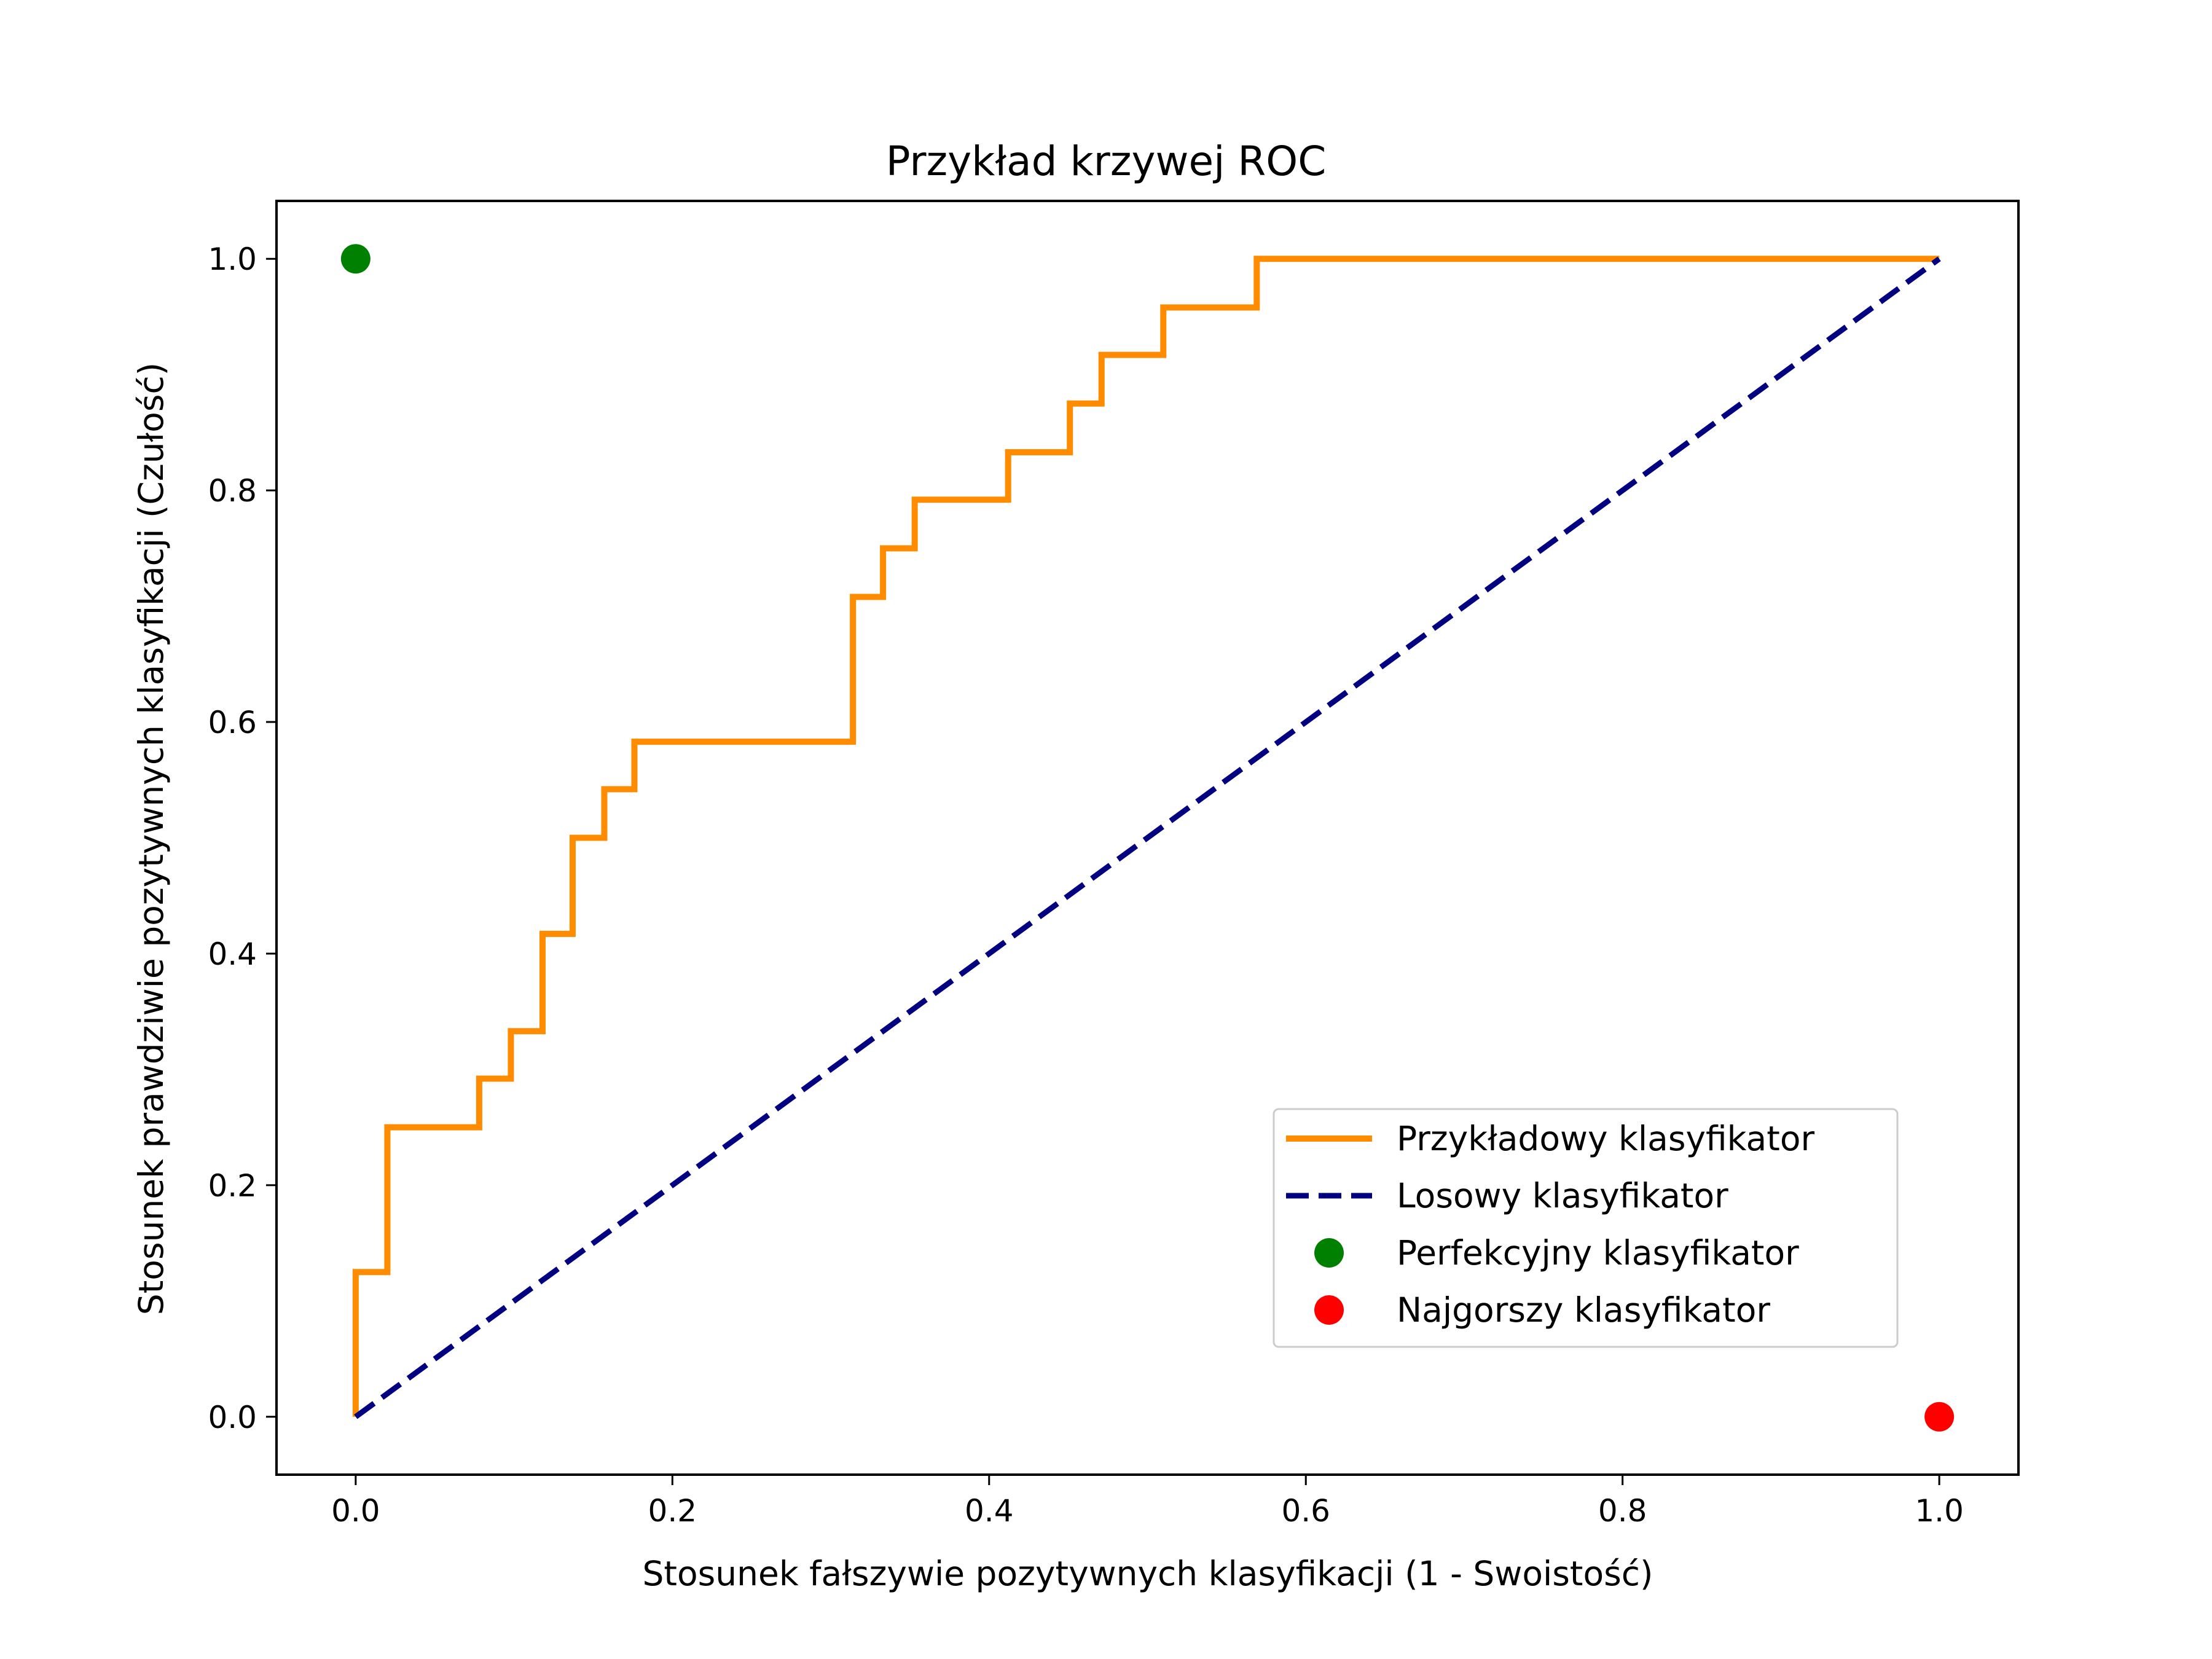 Image resolution: width=2212 pixels, height=1659 pixels. What do you see at coordinates (232, 491) in the screenshot?
I see `y-tick-label: 0.8` at bounding box center [232, 491].